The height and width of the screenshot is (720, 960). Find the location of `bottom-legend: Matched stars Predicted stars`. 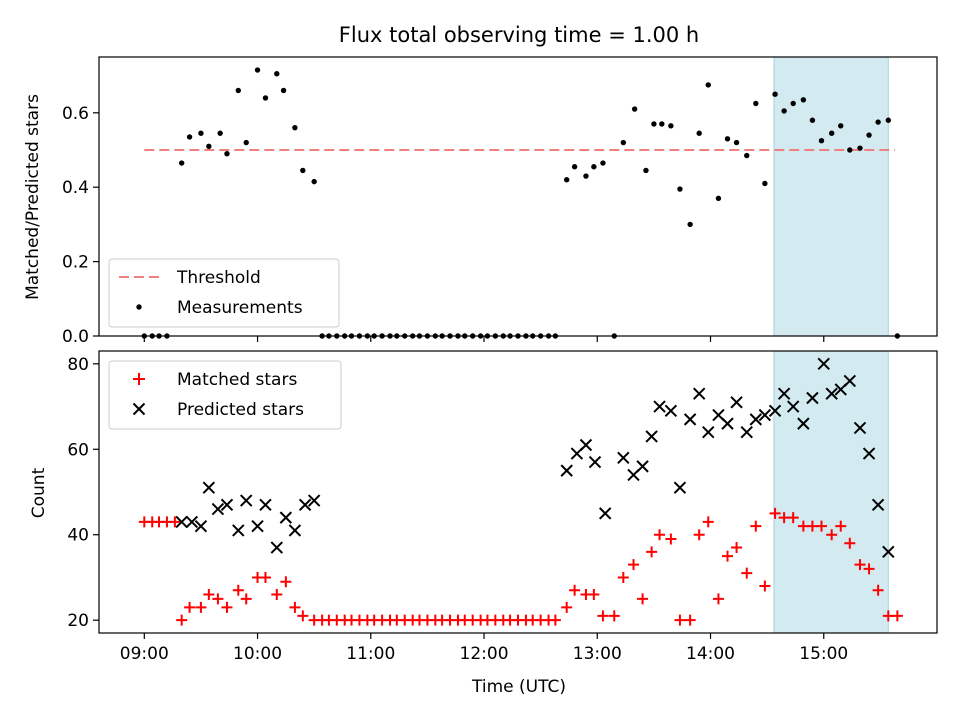

bottom-legend: Matched stars Predicted stars is located at coordinates (225, 395).